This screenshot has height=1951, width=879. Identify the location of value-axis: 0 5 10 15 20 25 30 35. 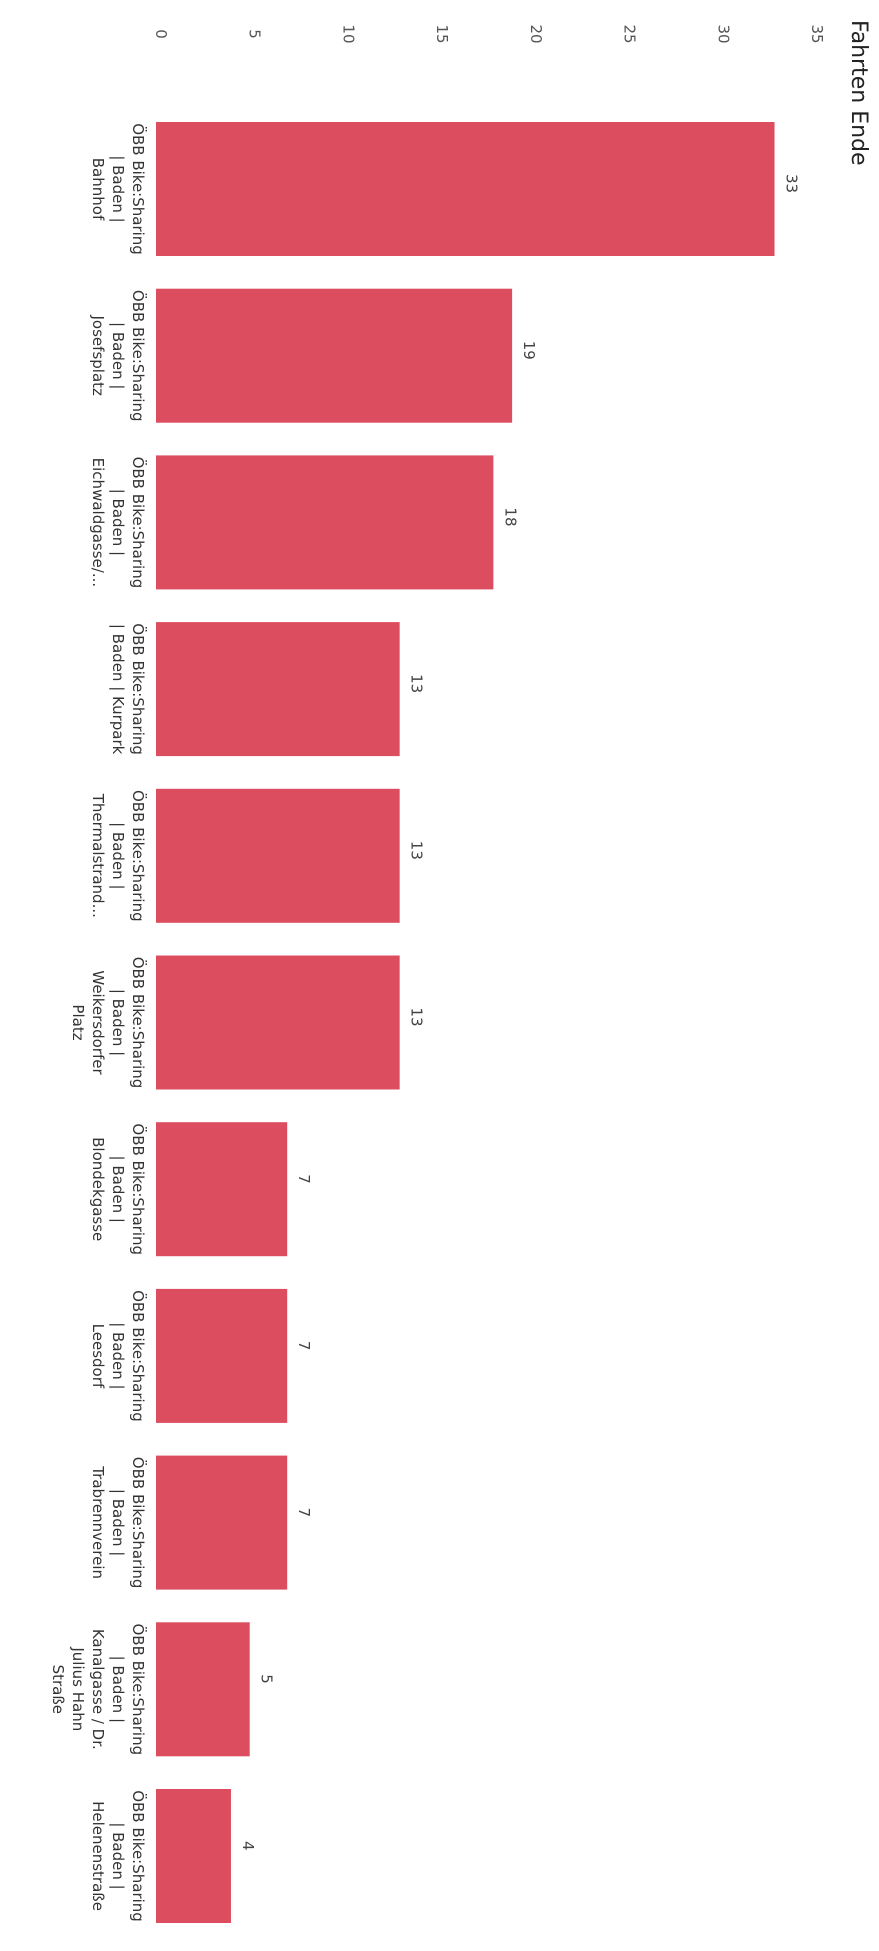
(489, 33).